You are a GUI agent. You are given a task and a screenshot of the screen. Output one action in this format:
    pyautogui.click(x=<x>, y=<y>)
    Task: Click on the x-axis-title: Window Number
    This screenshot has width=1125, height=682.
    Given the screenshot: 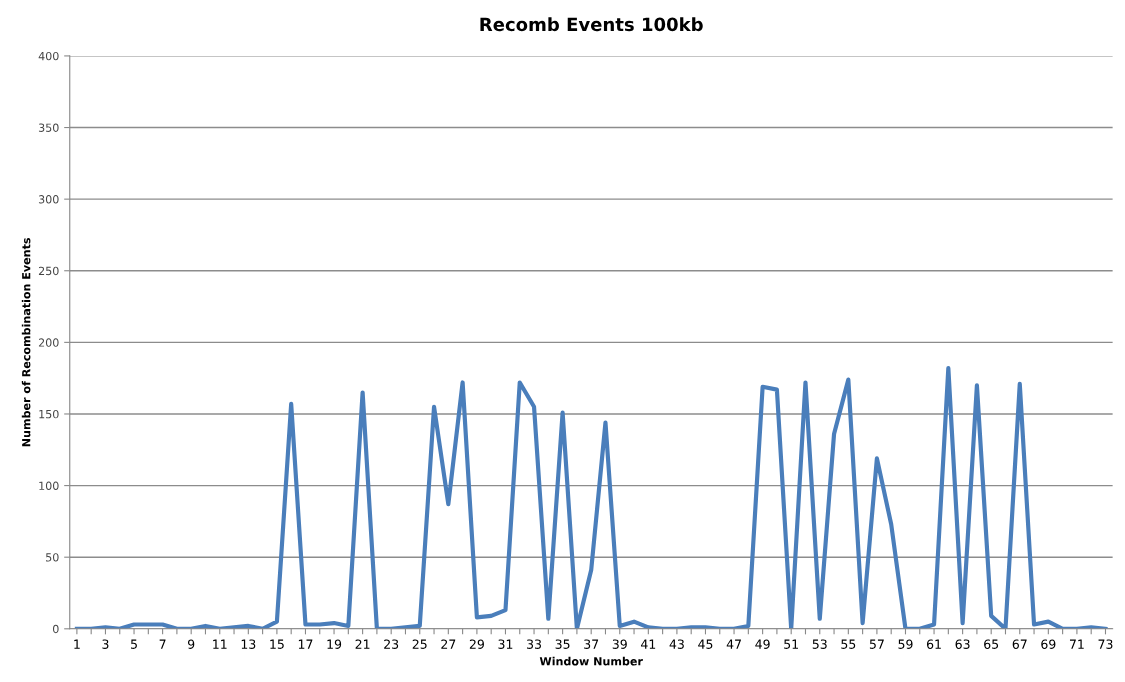 What is the action you would take?
    pyautogui.click(x=591, y=661)
    